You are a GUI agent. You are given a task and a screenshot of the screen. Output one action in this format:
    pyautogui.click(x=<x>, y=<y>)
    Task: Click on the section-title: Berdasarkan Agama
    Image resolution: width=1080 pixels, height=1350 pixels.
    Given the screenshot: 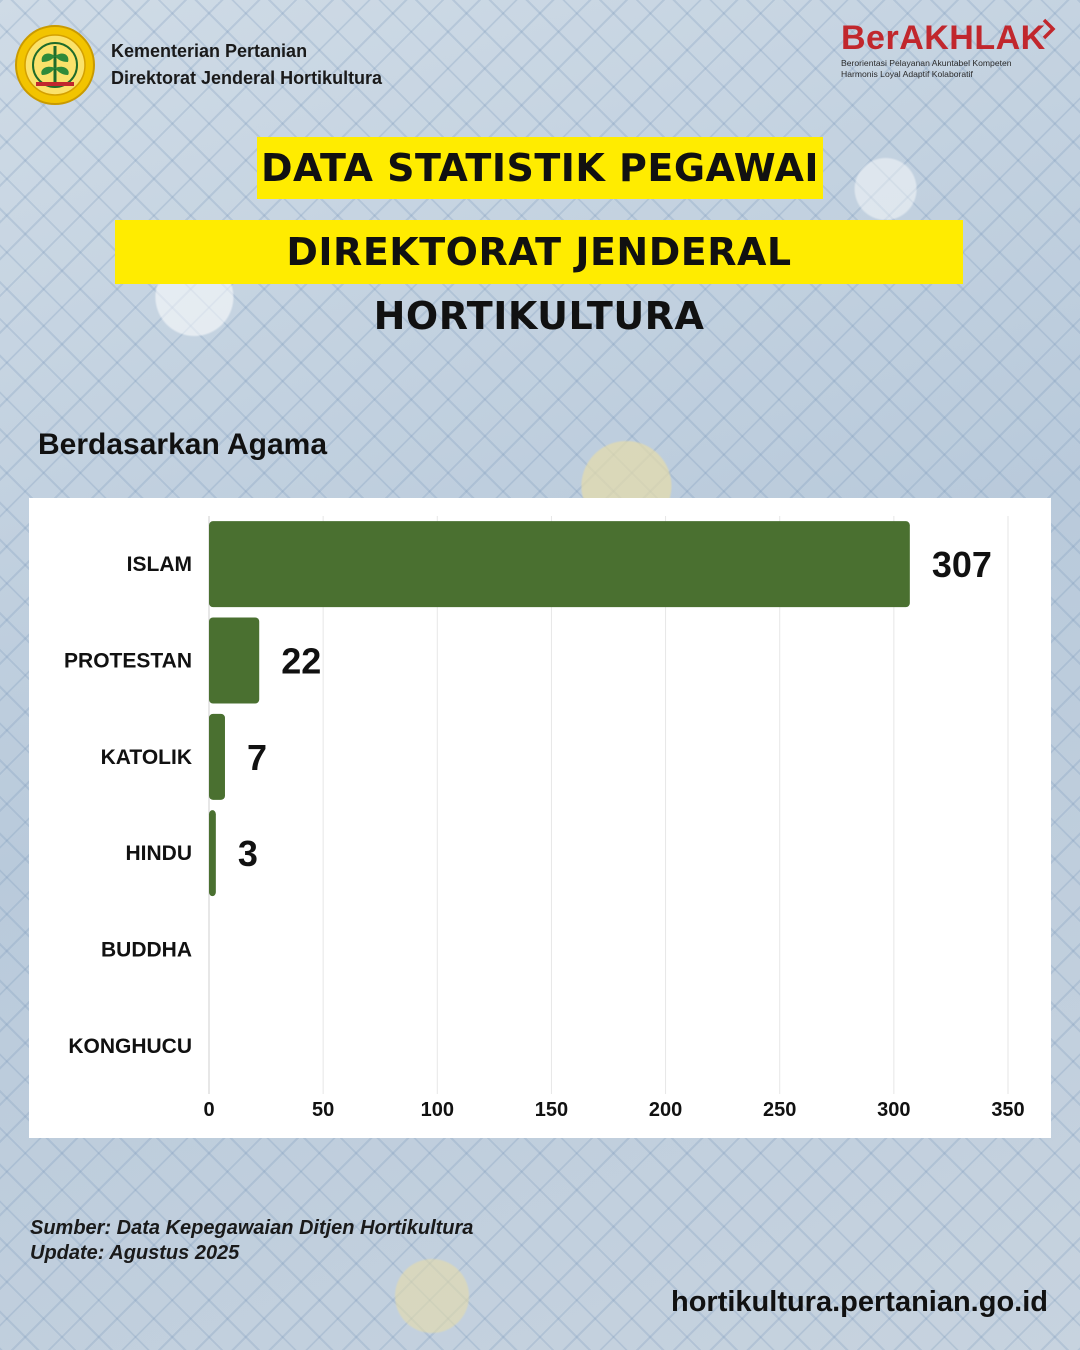 What is the action you would take?
    pyautogui.click(x=183, y=444)
    